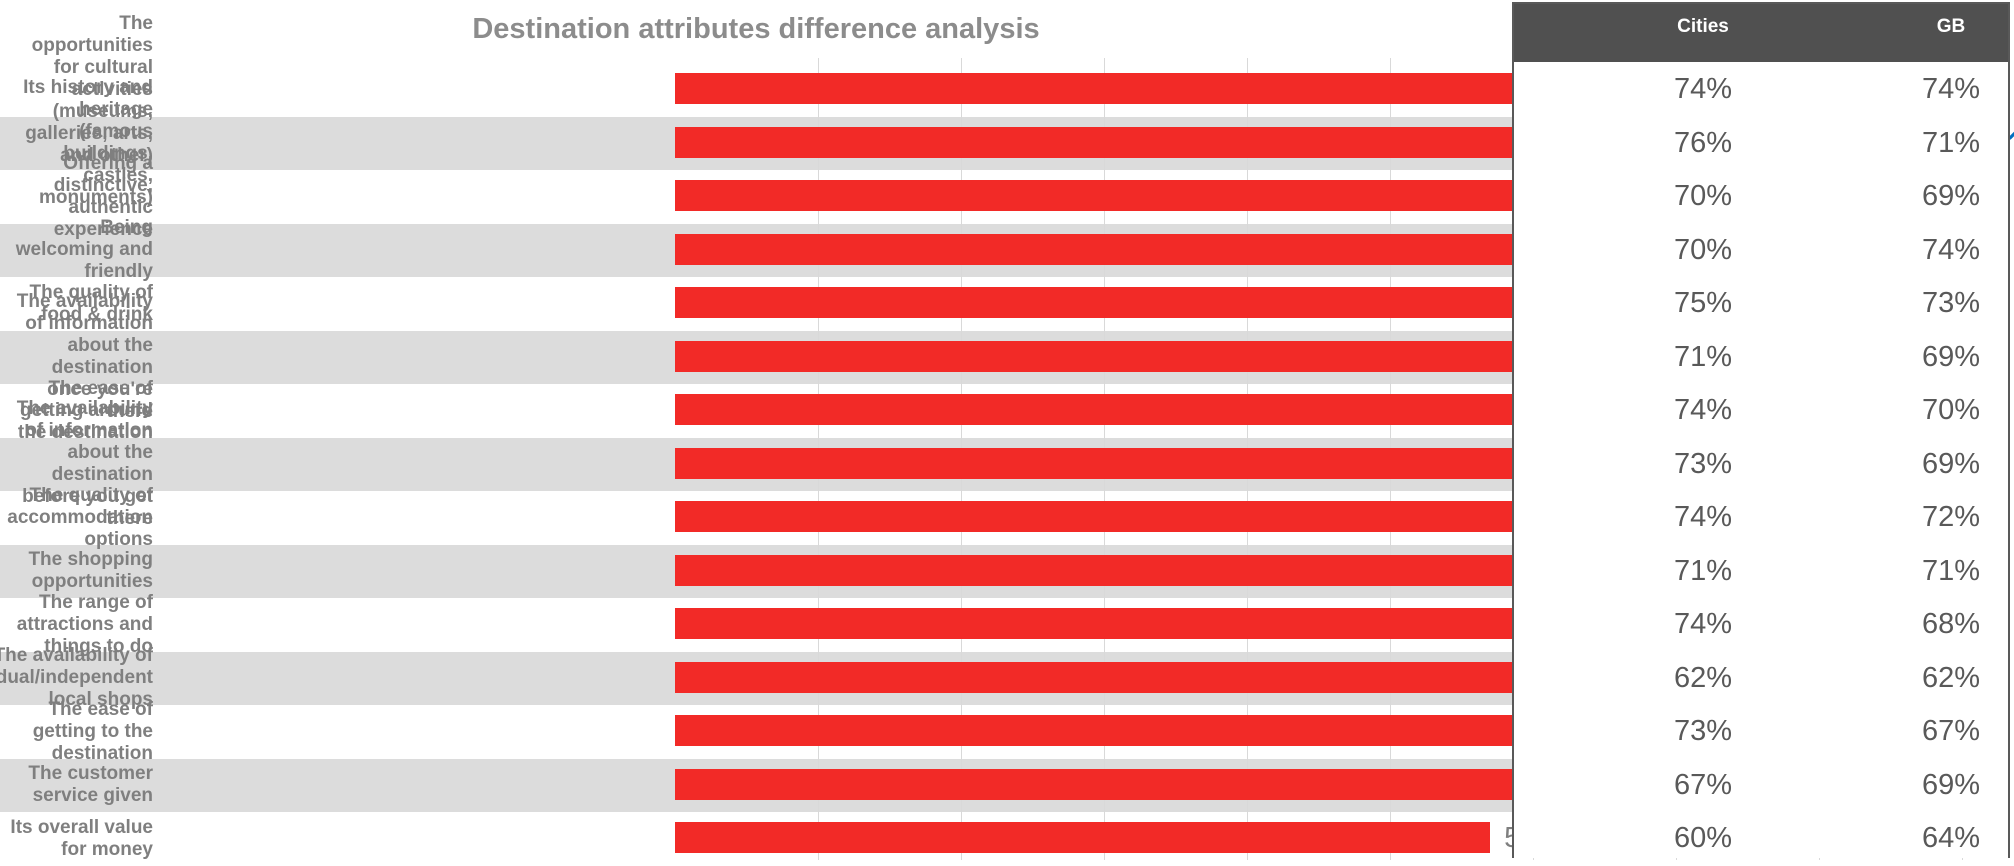 The height and width of the screenshot is (866, 2014). I want to click on category-label: Its overall value for money, so click(81, 839).